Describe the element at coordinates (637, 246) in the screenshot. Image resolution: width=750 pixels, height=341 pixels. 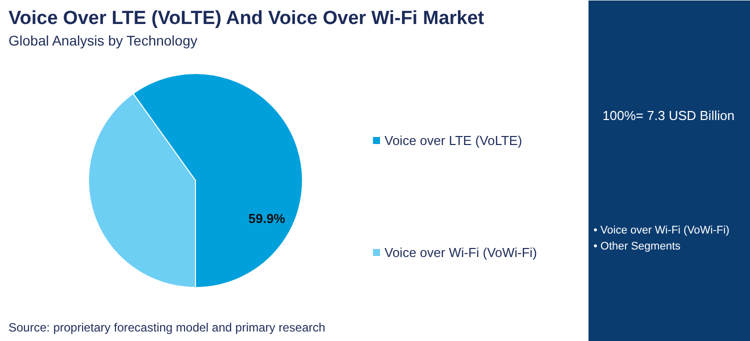
I see `text: • Other Segments` at that location.